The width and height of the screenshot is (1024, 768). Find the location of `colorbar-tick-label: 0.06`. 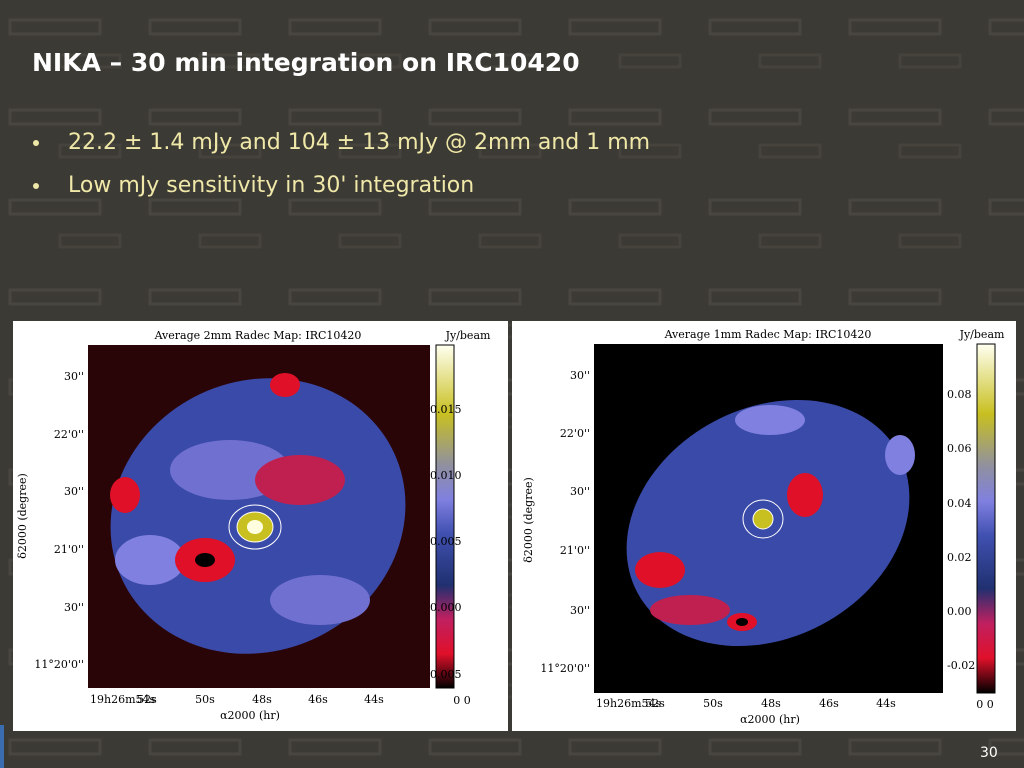

colorbar-tick-label: 0.06 is located at coordinates (959, 448).